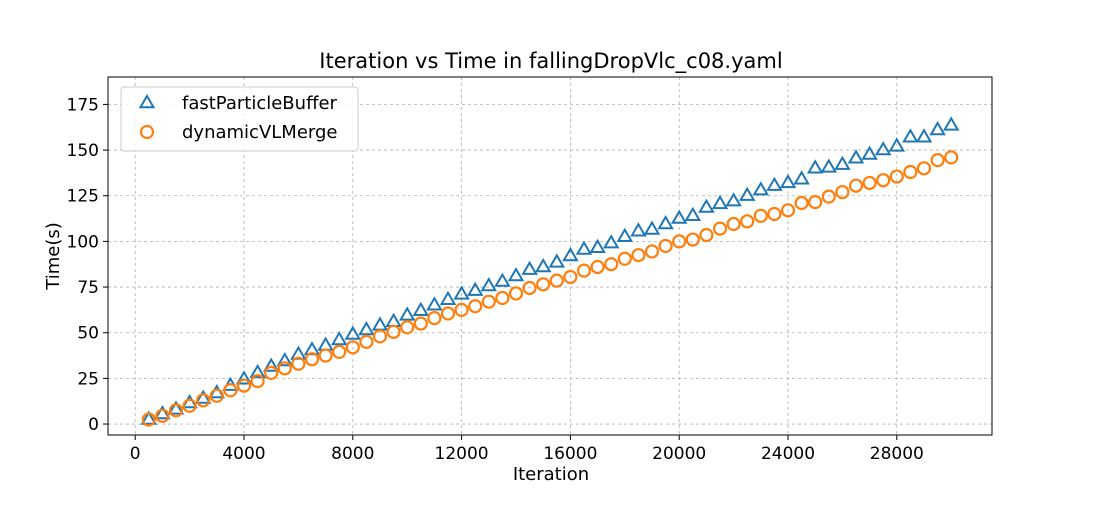  I want to click on x-axis-ticks: 0 4000 8000 12000 16000 20000 24000 28000, so click(527, 449).